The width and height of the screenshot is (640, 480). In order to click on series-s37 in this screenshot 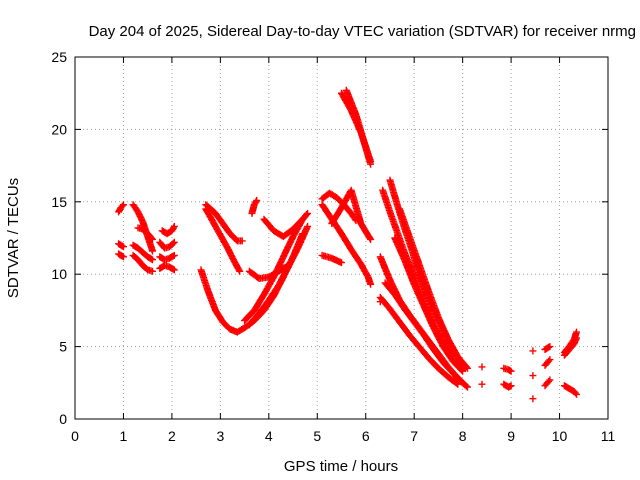, I will do `click(507, 369)`.